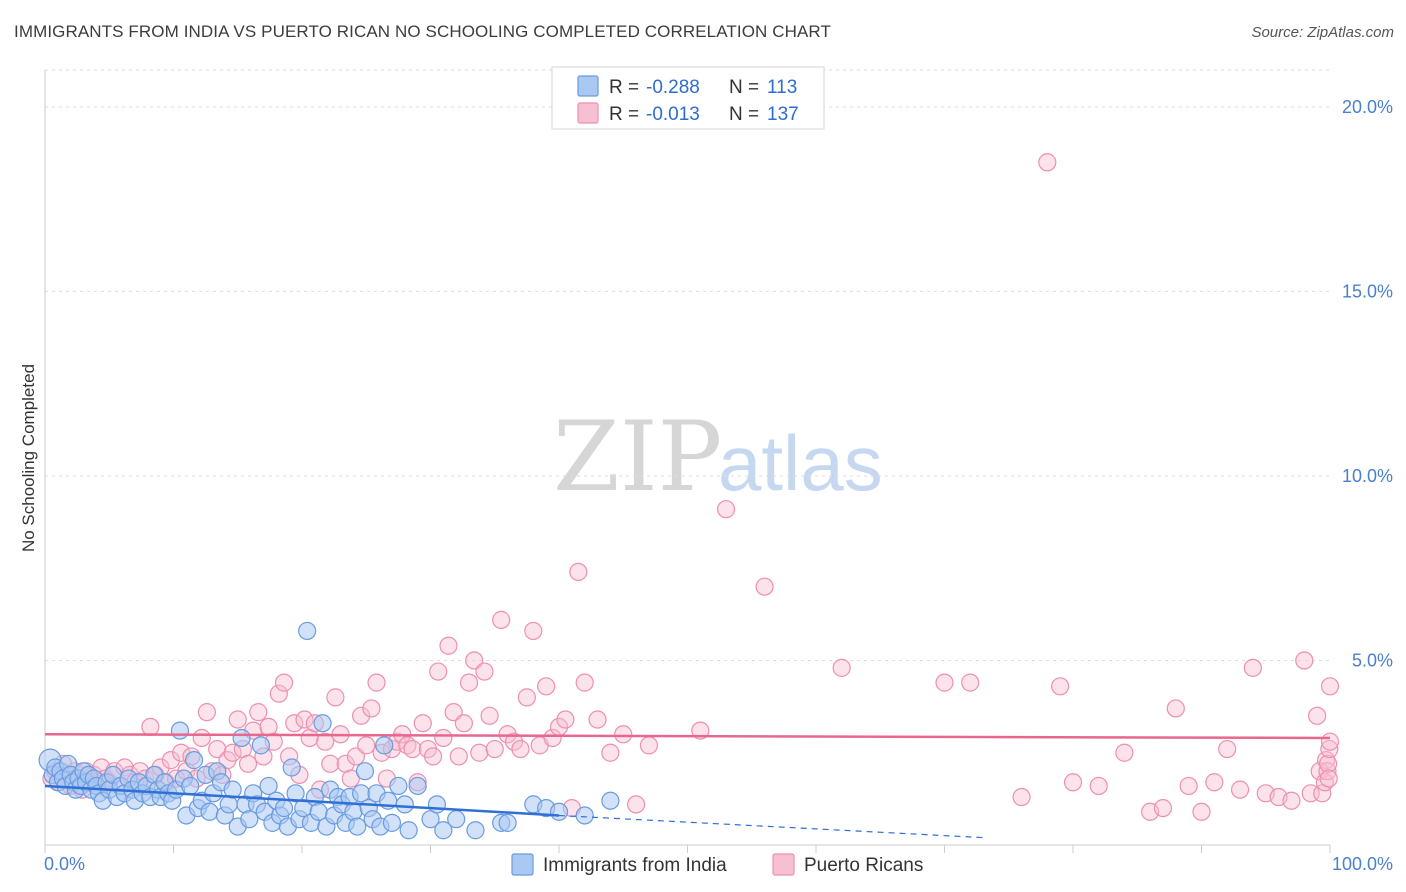 The image size is (1406, 892). I want to click on legend-swatch-puerto-ricans, so click(588, 113).